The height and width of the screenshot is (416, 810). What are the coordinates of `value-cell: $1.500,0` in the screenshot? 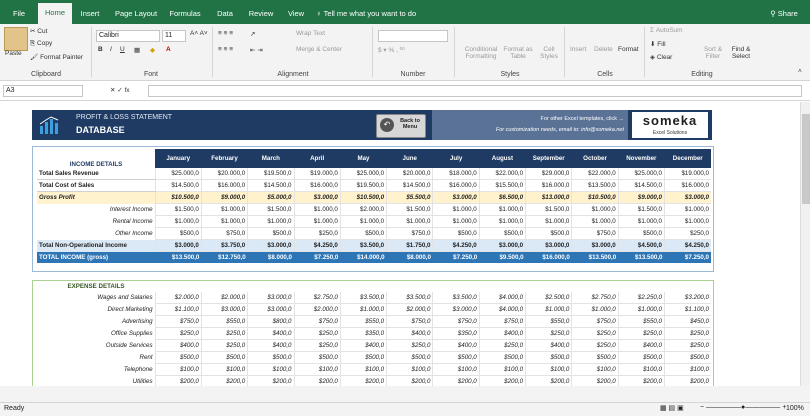 It's located at (641, 209).